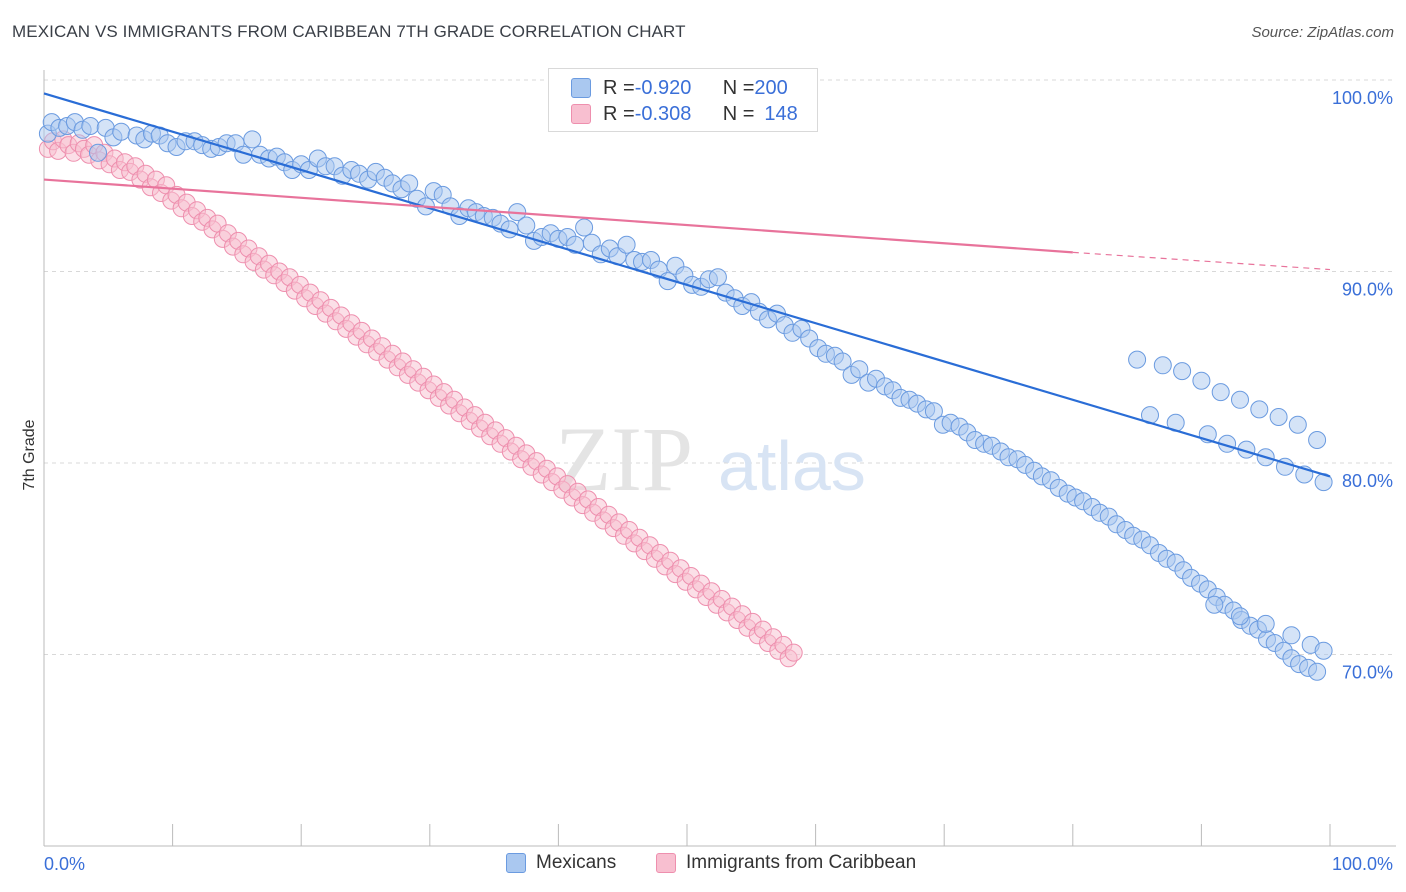  Describe the element at coordinates (801, 862) in the screenshot. I see `legend-label: Immigrants from Caribbean` at that location.